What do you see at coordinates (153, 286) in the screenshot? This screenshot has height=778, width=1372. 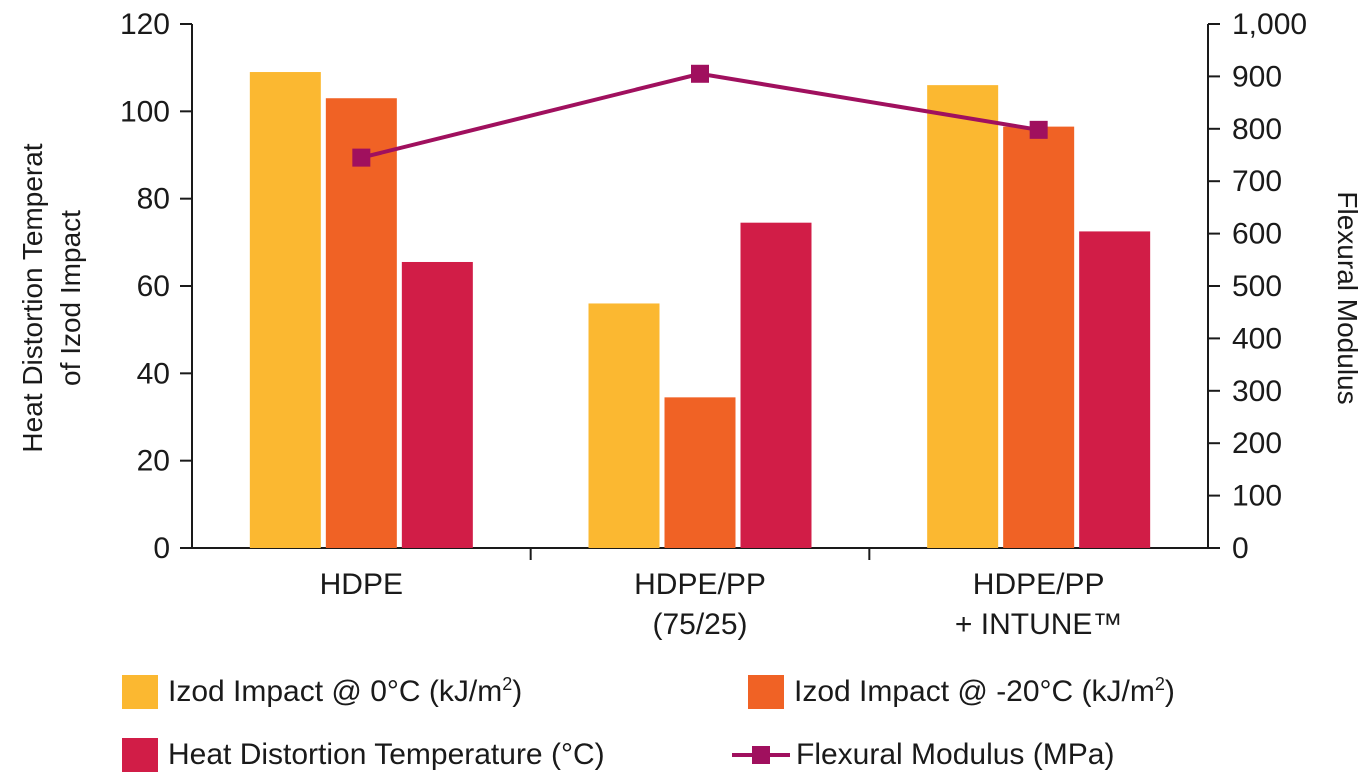 I see `left-tick-label: 60` at bounding box center [153, 286].